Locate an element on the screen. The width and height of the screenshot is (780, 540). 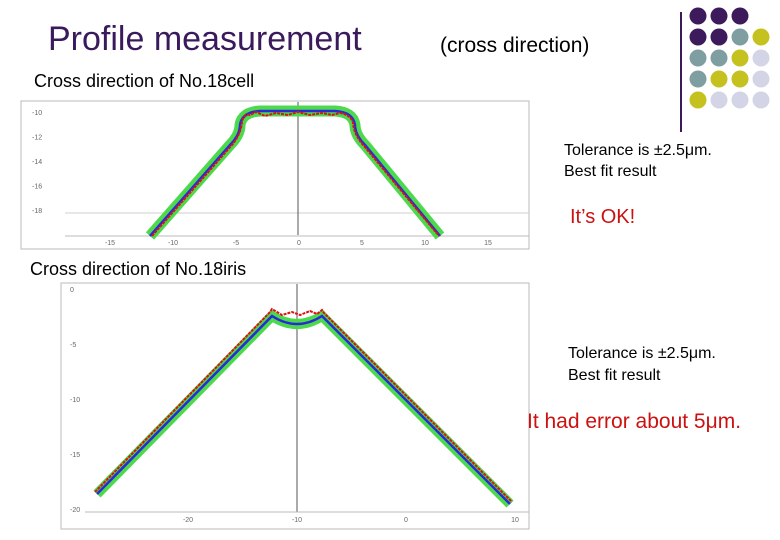
axis-tick-label: -18 is located at coordinates (37, 211).